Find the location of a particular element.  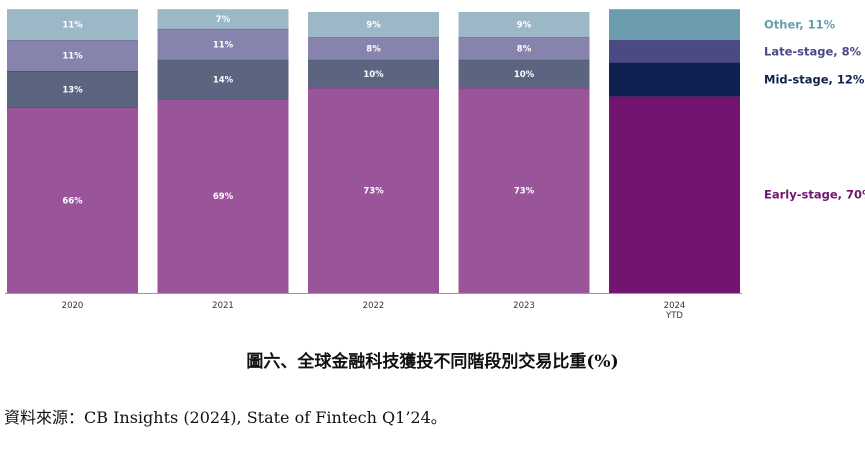

data-label: 14% is located at coordinates (223, 80).